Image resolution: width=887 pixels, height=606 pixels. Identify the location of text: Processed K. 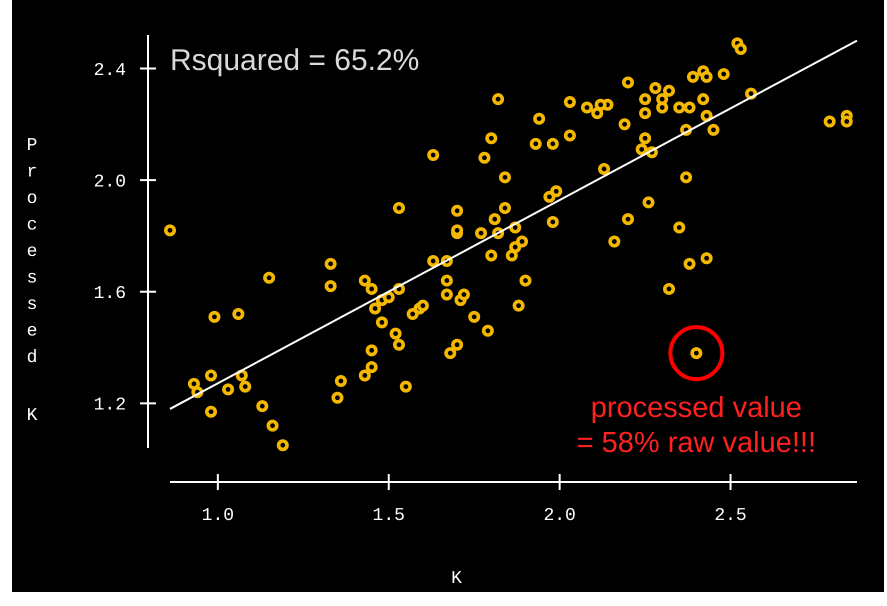
(32, 281).